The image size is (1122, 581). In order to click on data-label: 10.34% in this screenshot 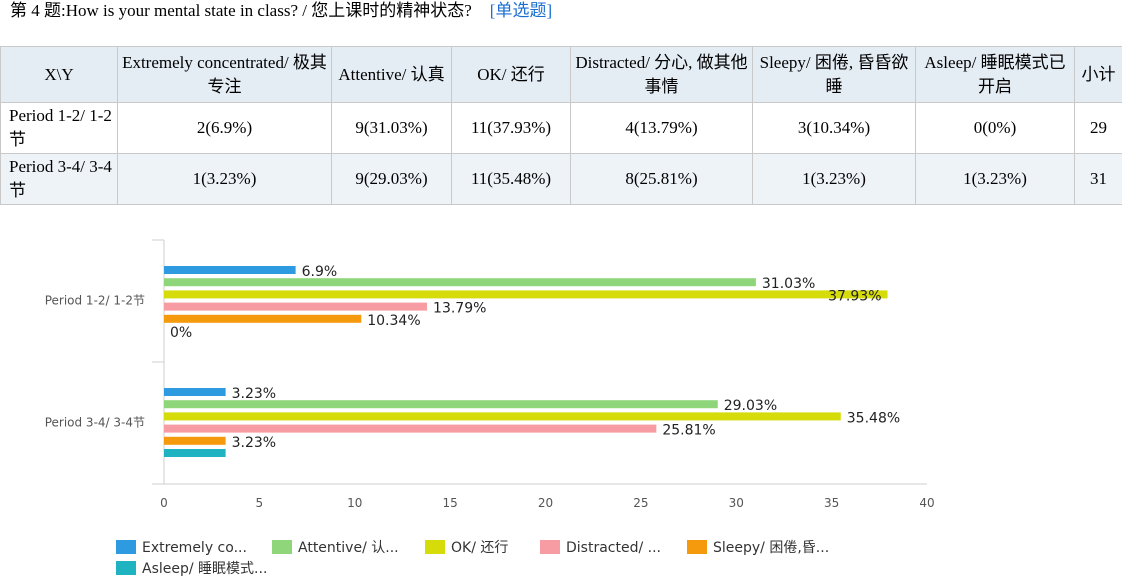, I will do `click(393, 321)`.